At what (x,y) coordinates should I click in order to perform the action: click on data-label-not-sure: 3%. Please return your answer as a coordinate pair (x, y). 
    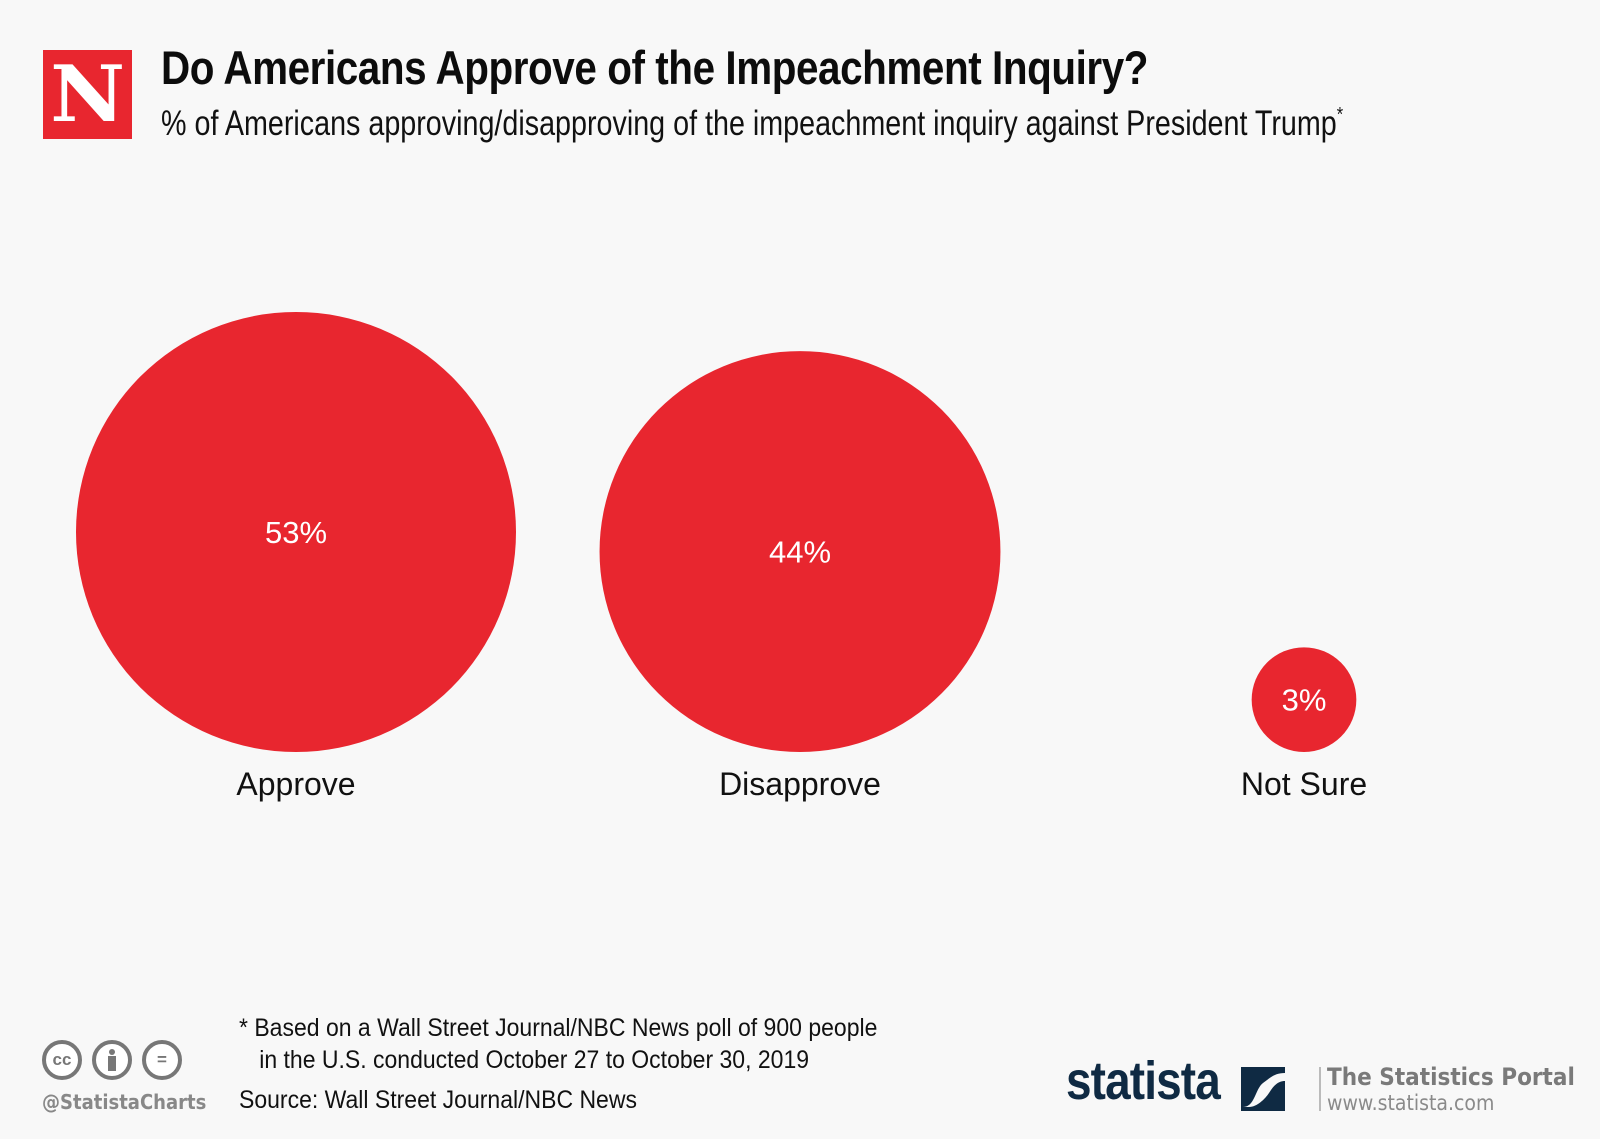
    Looking at the image, I should click on (1304, 700).